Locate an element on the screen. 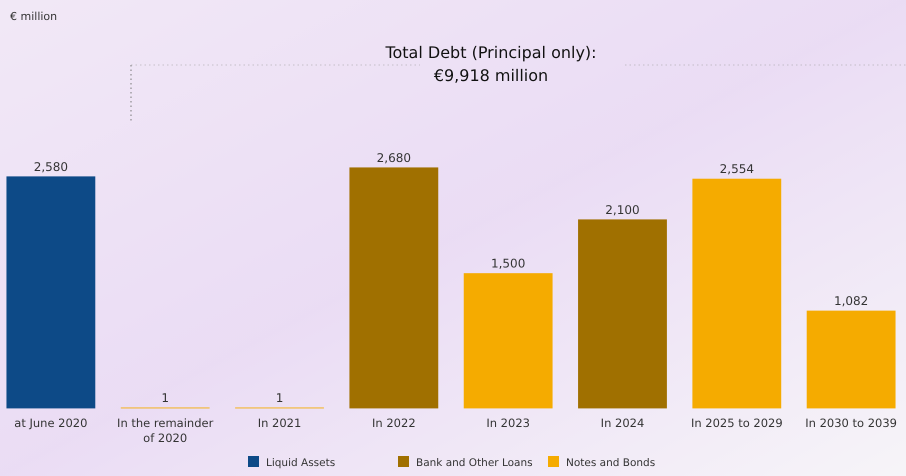 The image size is (906, 476). data-label: 2,680 is located at coordinates (394, 157).